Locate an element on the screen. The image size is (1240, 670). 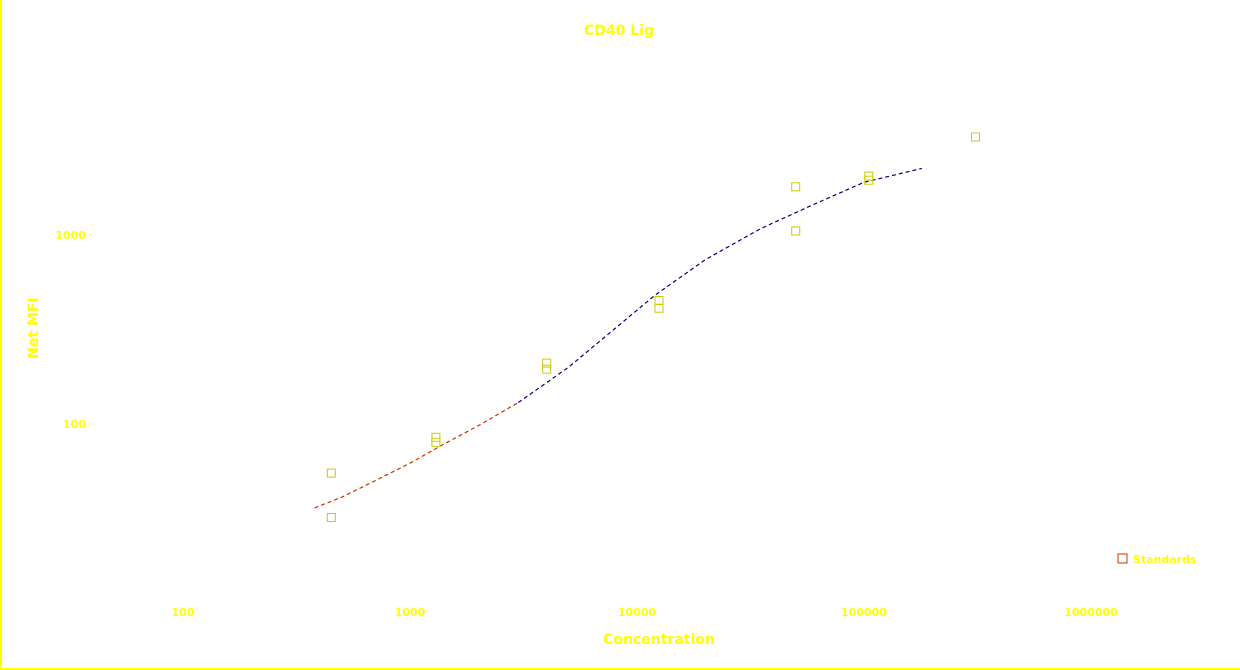
y-tick-label: 100 is located at coordinates (74, 424).